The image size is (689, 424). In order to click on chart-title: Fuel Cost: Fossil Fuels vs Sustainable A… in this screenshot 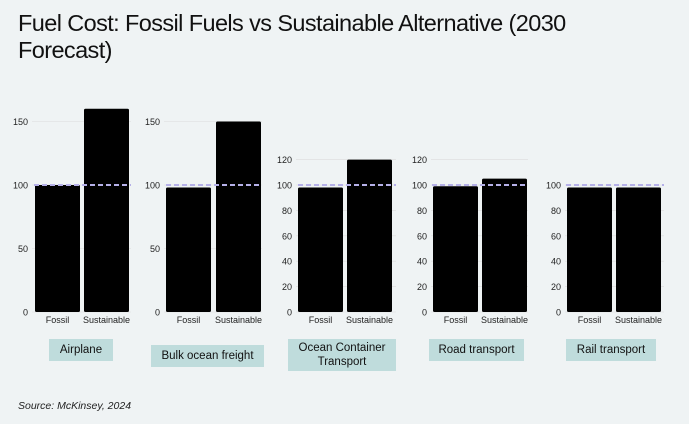, I will do `click(292, 36)`.